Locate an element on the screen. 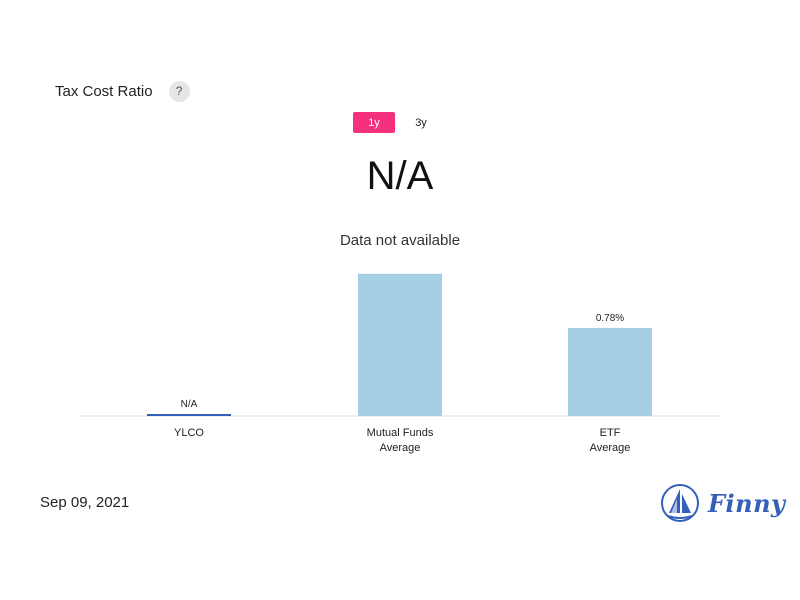  as-of-date: Sep 09, 2021 is located at coordinates (85, 502).